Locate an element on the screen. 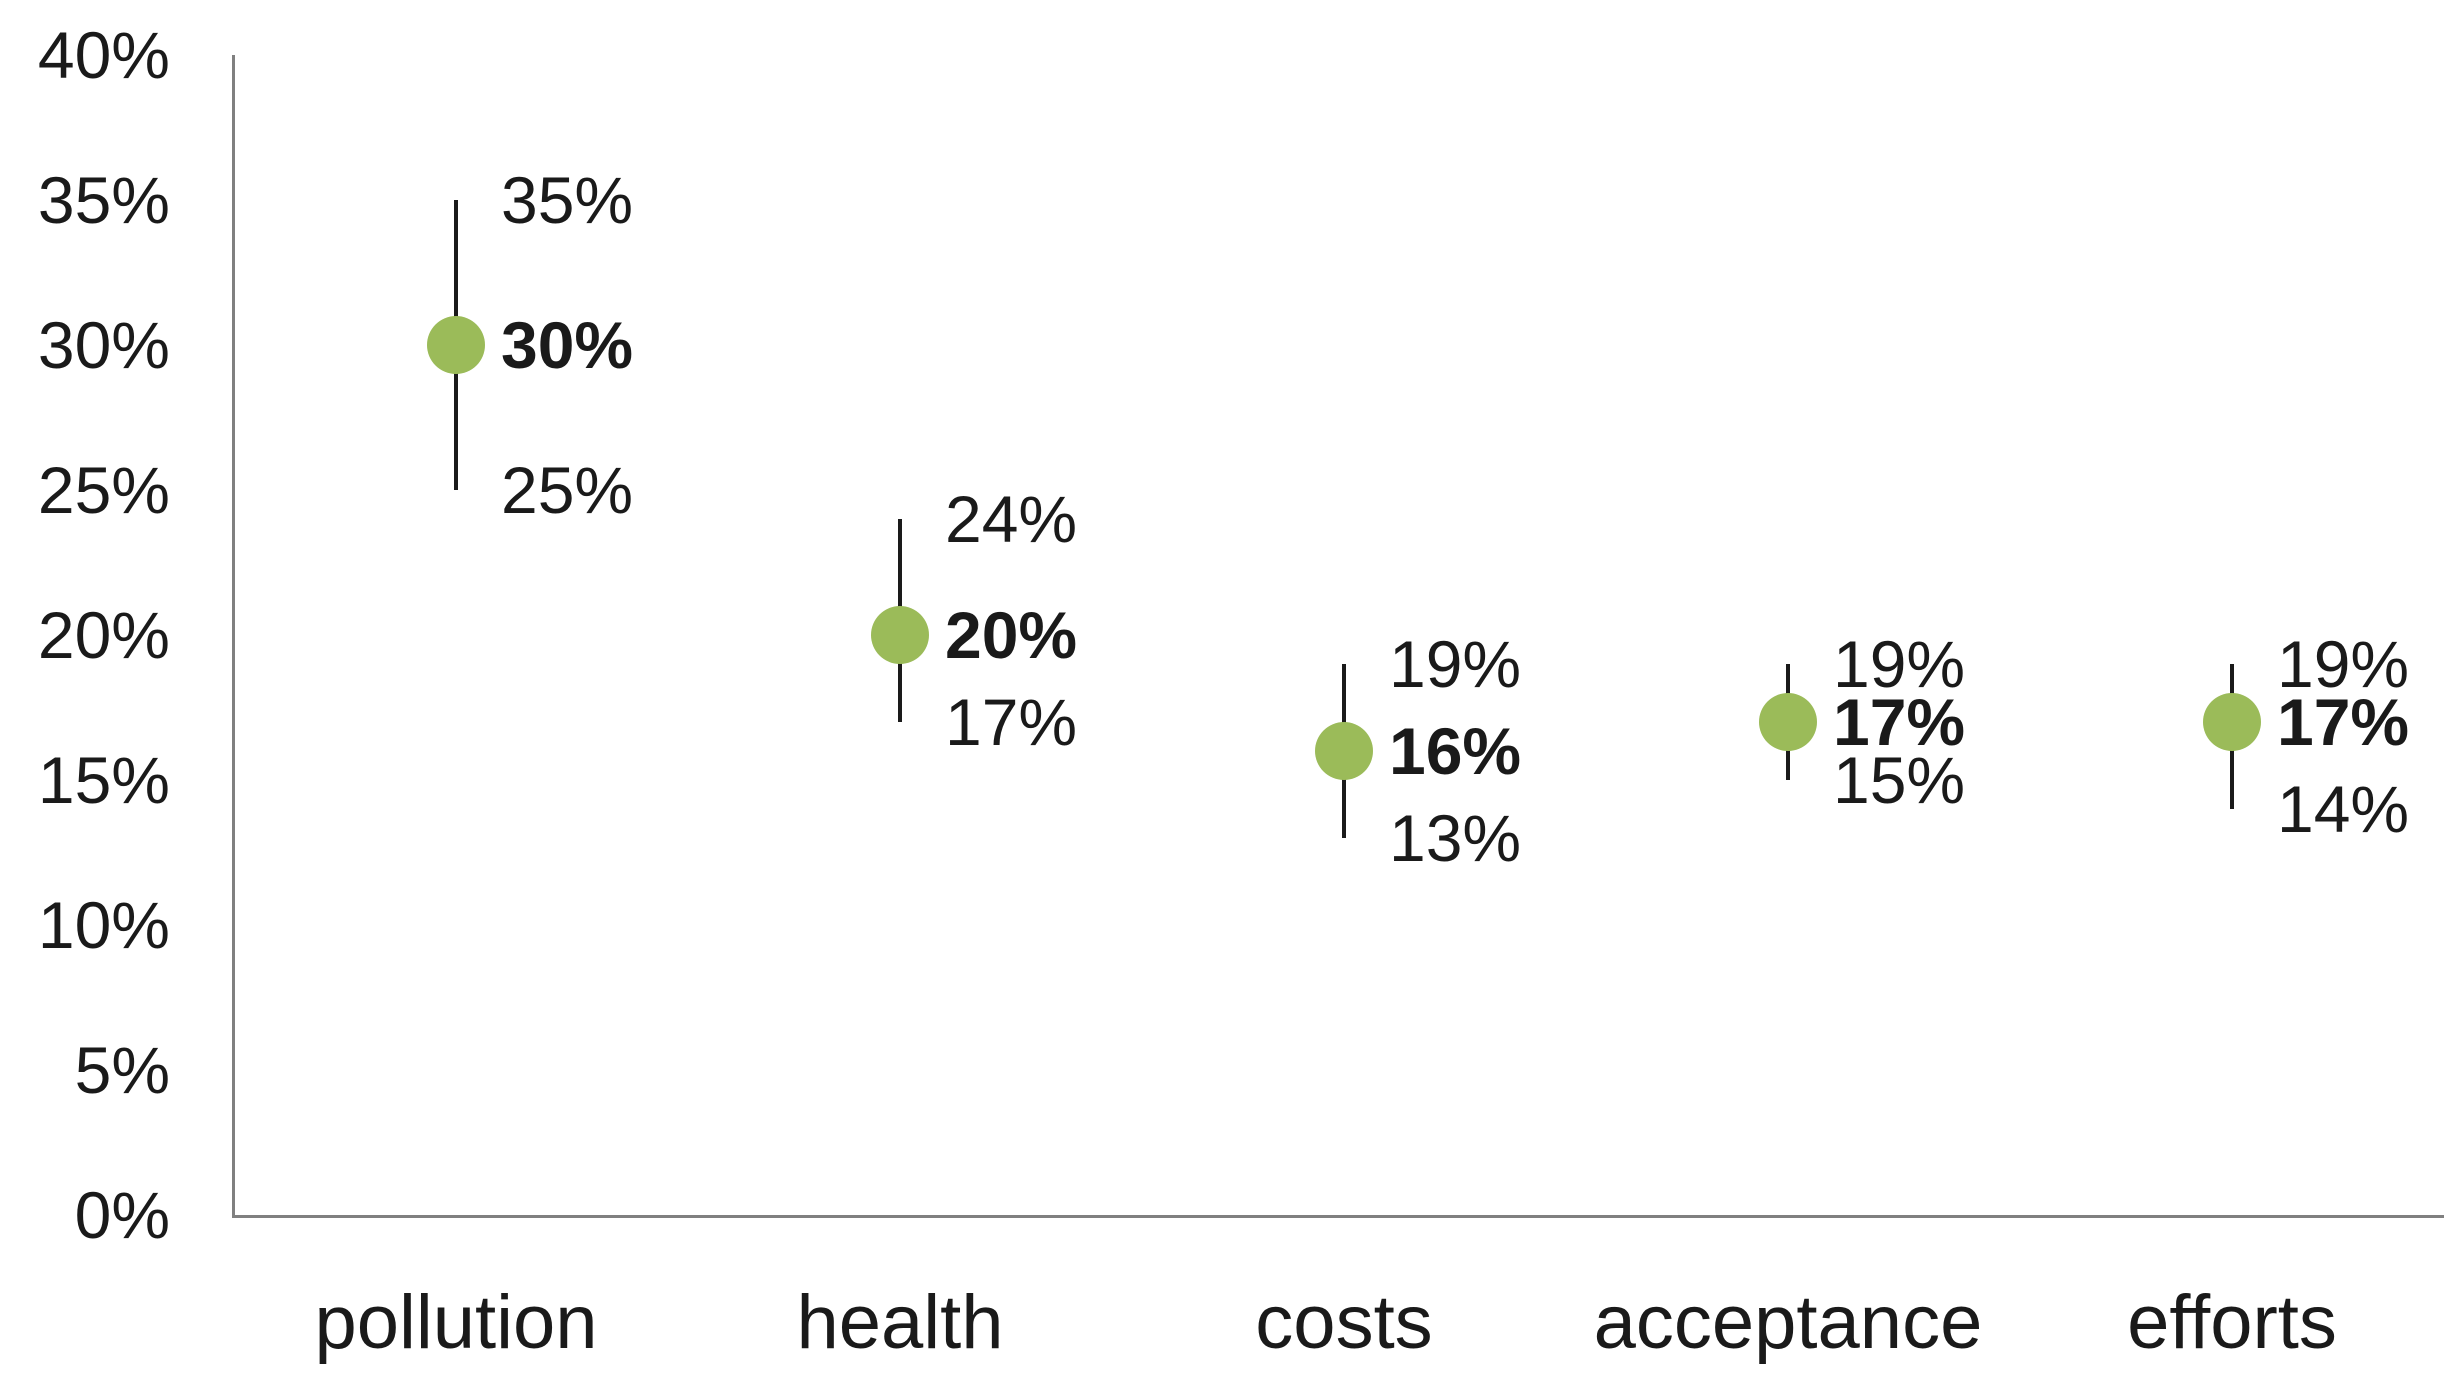 This screenshot has height=1391, width=2455. y-axis-tick-label: 15% is located at coordinates (103, 780).